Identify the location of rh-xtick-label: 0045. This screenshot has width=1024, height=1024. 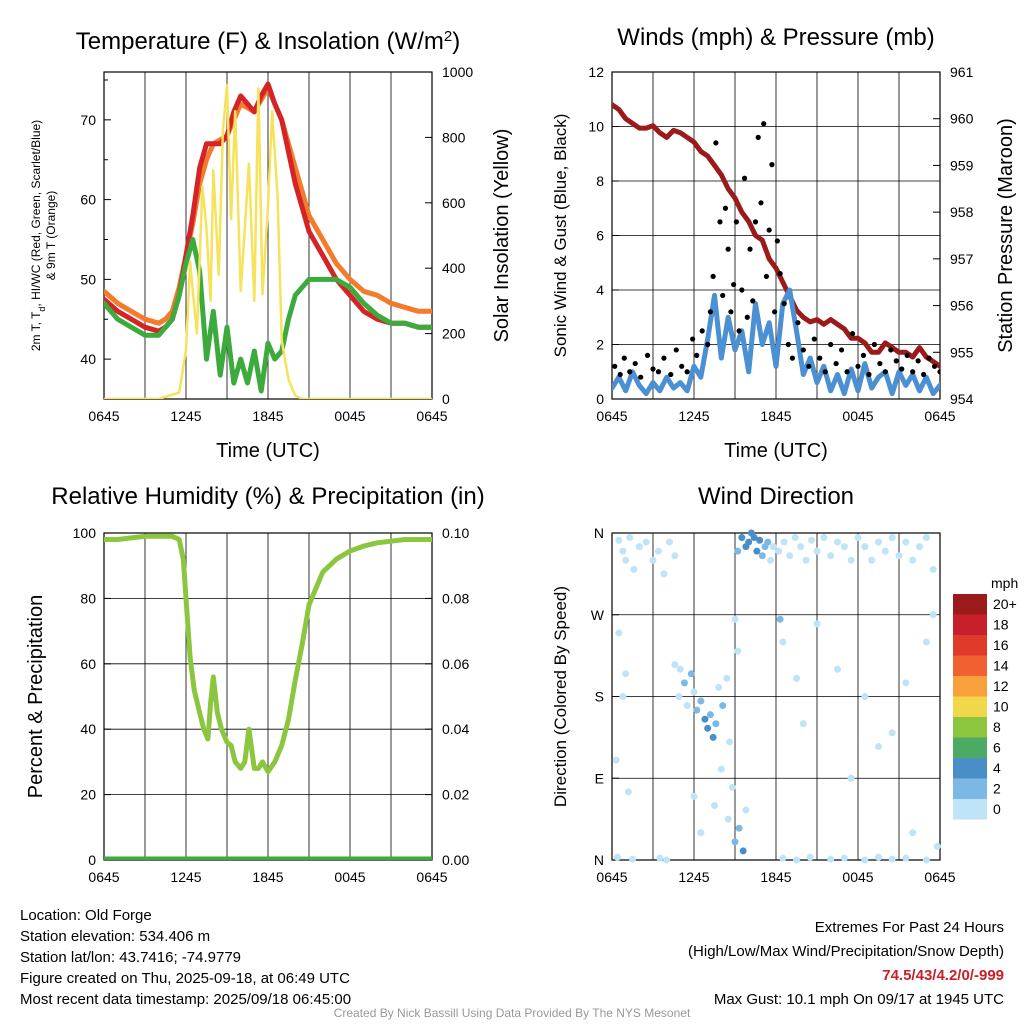
(349, 877).